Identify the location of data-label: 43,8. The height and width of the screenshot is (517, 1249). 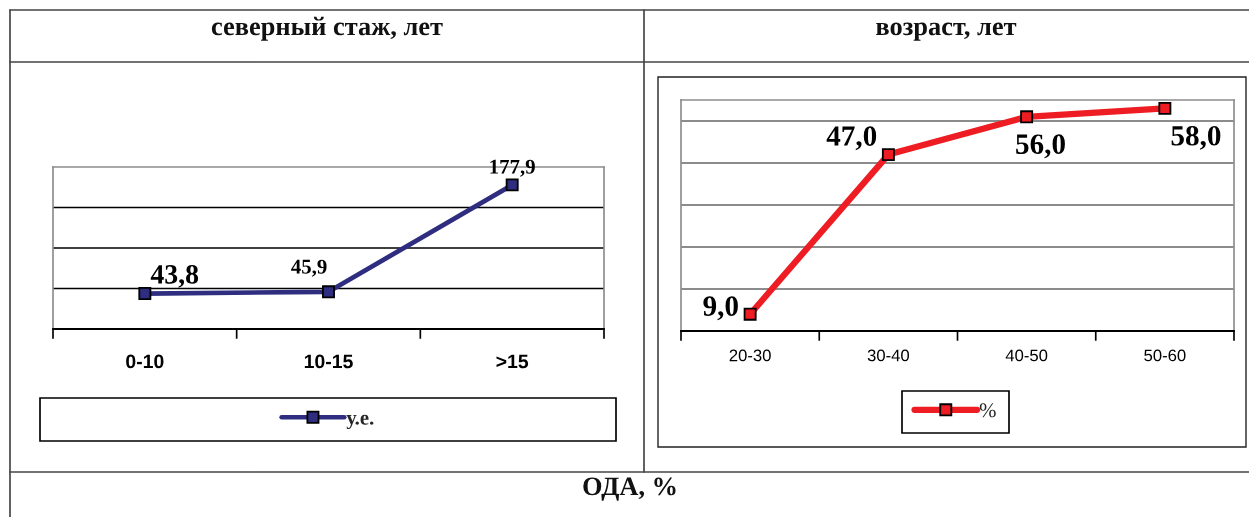
(174, 276).